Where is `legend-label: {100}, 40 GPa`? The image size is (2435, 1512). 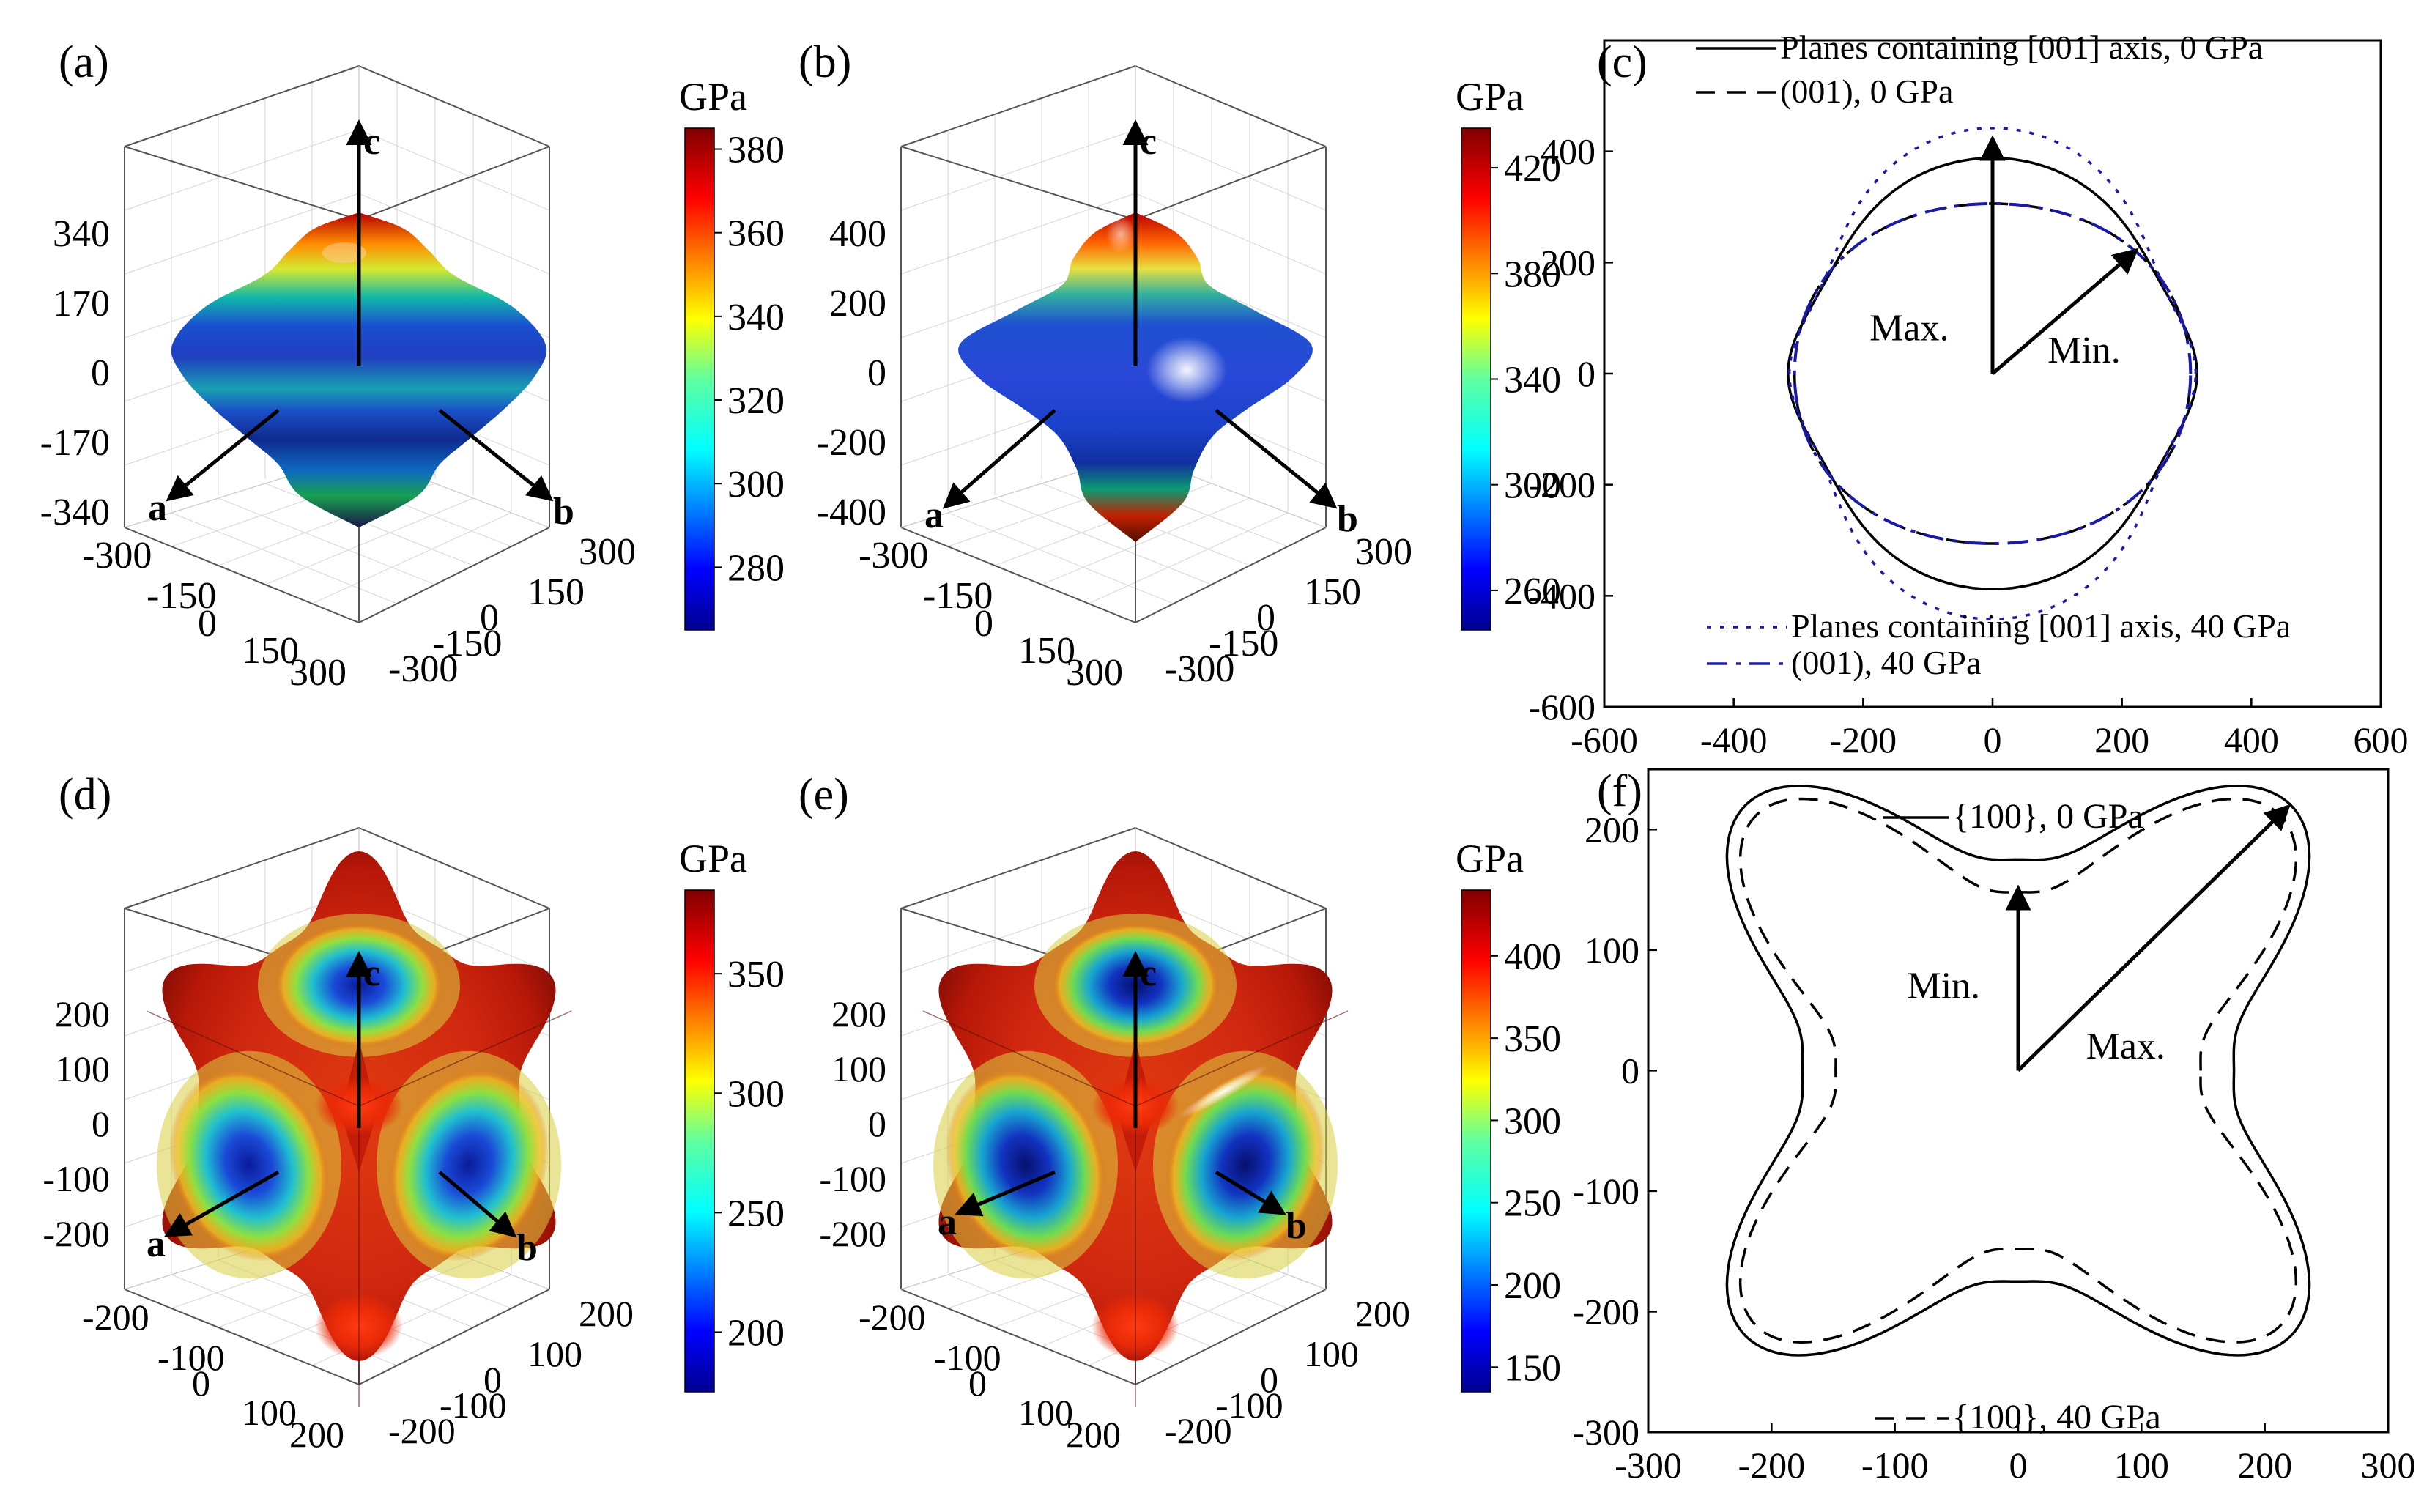
legend-label: {100}, 40 GPa is located at coordinates (2056, 1417).